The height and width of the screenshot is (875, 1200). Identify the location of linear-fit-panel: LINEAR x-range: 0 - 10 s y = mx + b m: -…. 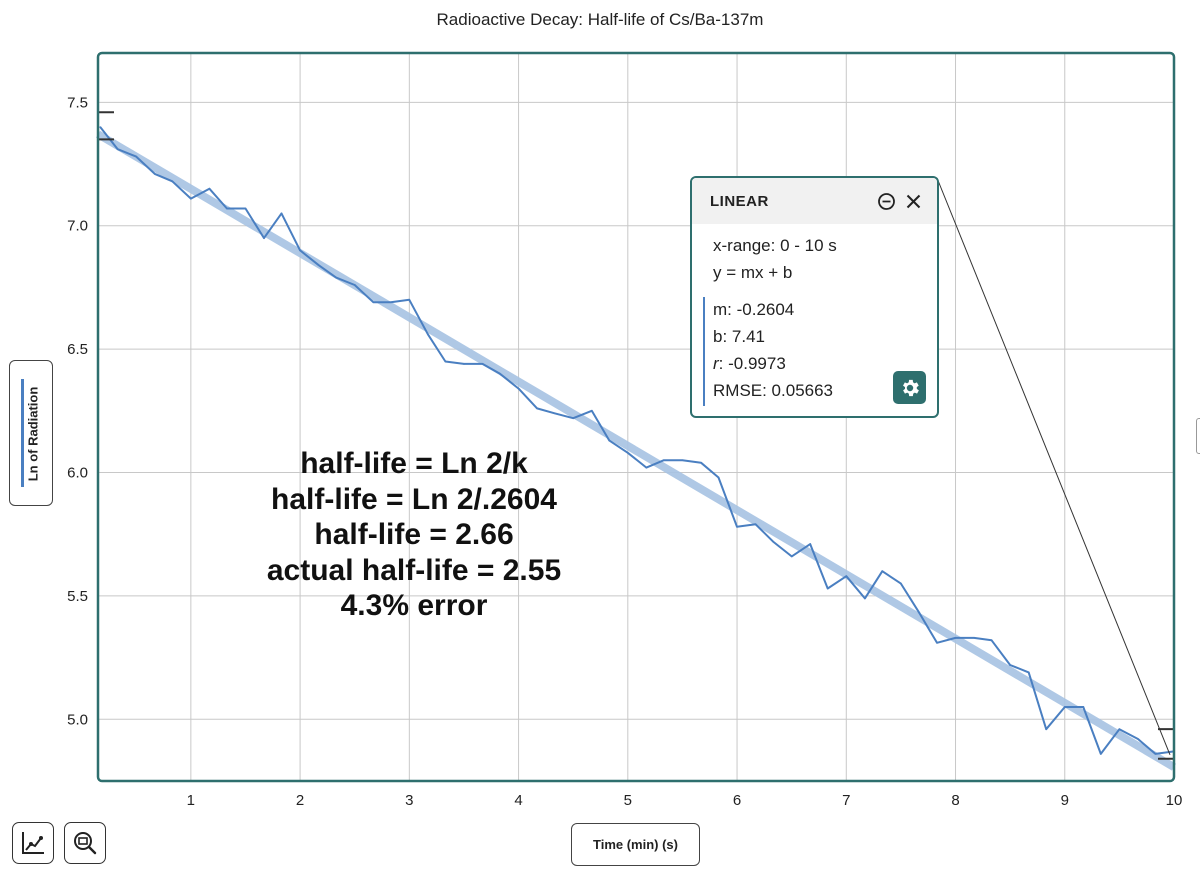
(814, 297).